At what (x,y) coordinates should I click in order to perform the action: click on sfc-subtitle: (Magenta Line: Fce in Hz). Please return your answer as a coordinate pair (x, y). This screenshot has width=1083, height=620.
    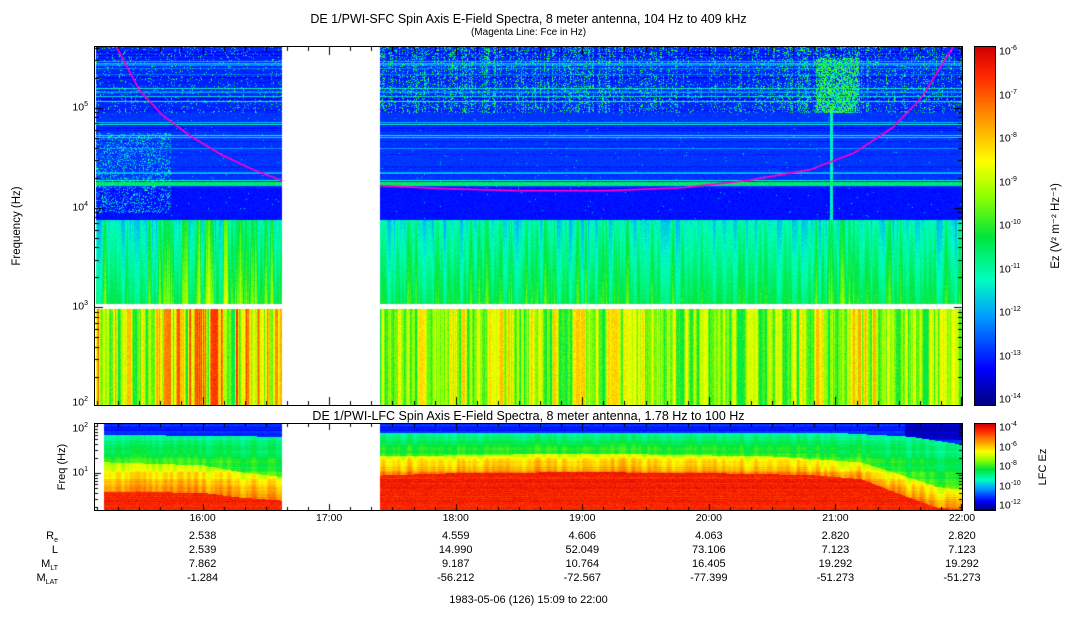
    Looking at the image, I should click on (528, 32).